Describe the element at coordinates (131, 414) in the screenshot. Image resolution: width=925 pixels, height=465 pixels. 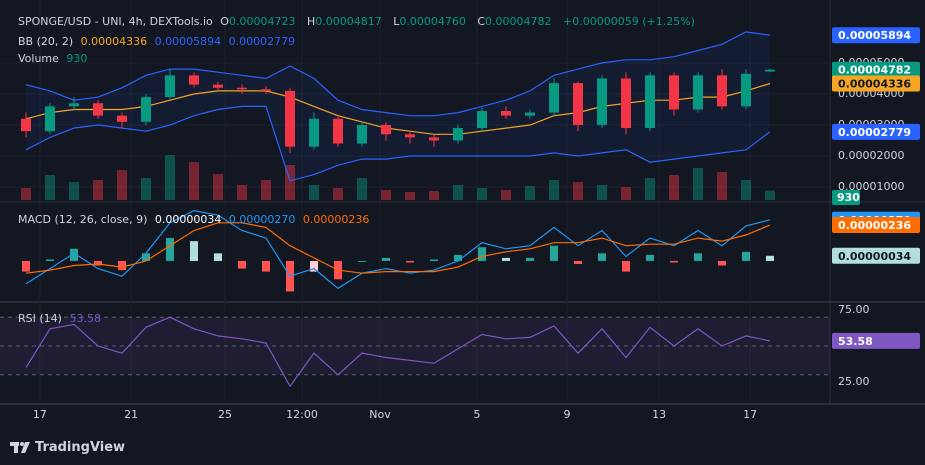
I see `x-tick-label: 21` at that location.